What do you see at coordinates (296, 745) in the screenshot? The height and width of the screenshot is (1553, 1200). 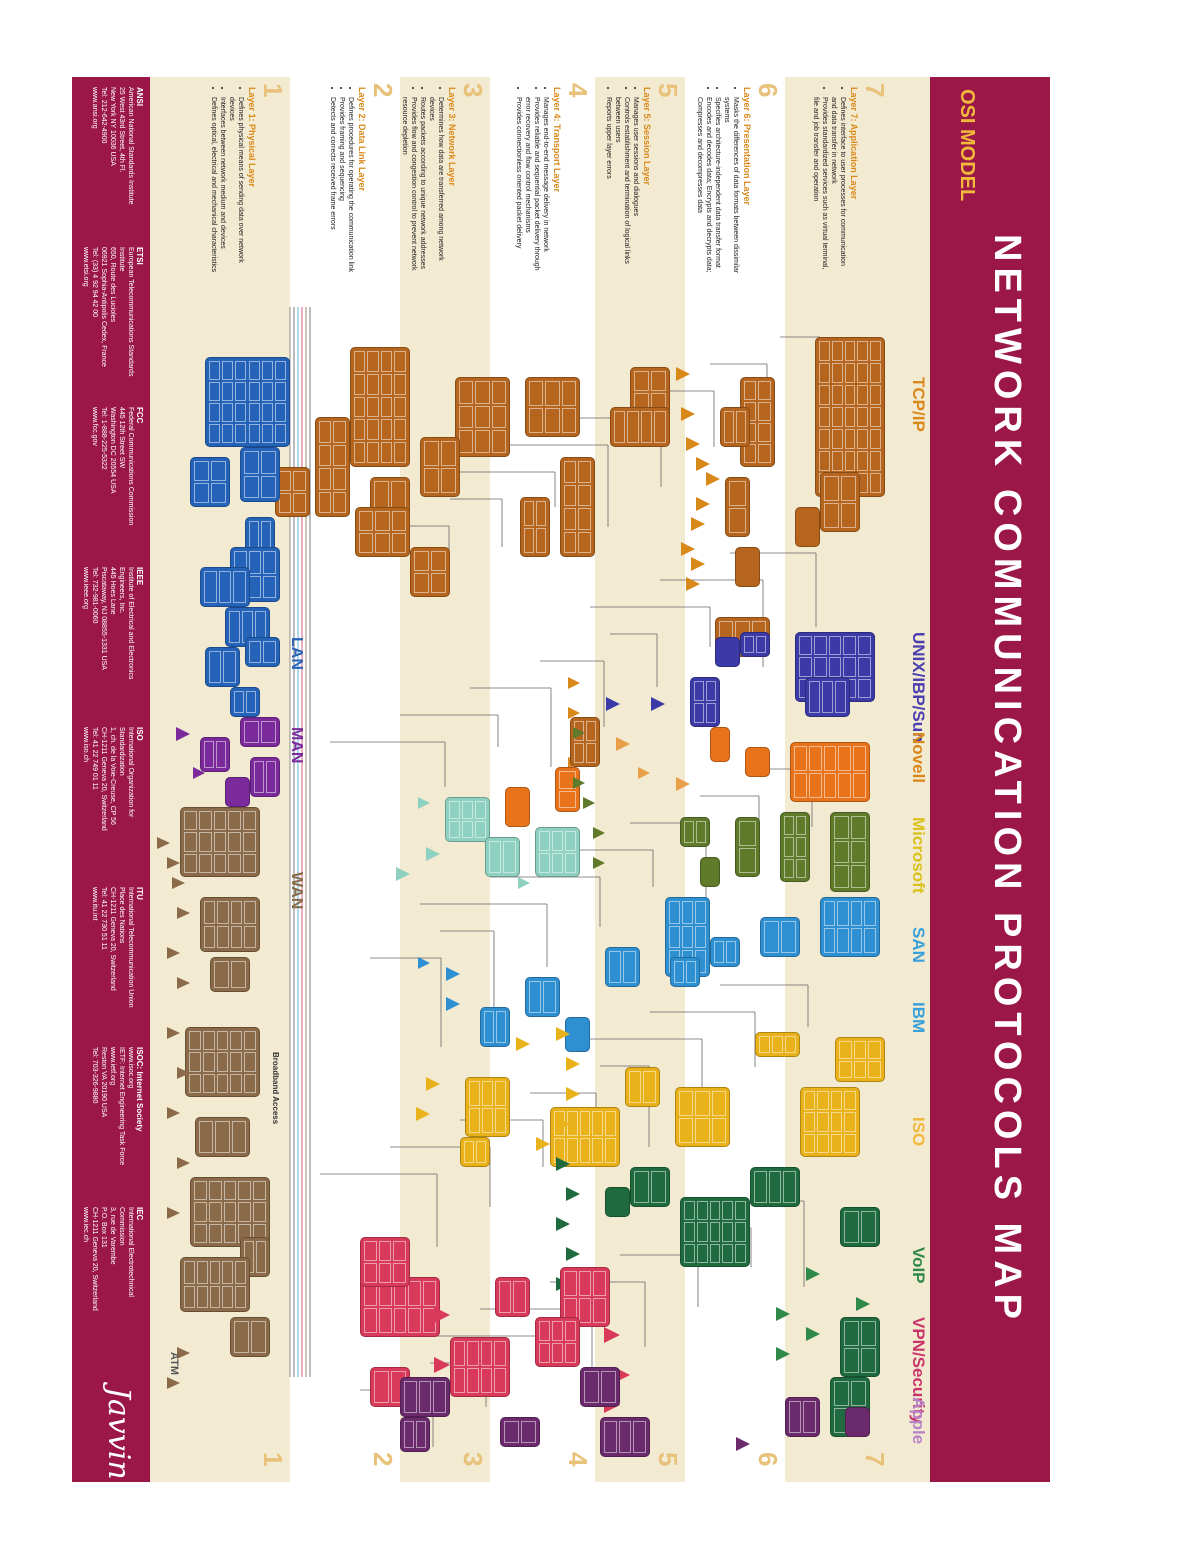 I see `network-label: MAN` at bounding box center [296, 745].